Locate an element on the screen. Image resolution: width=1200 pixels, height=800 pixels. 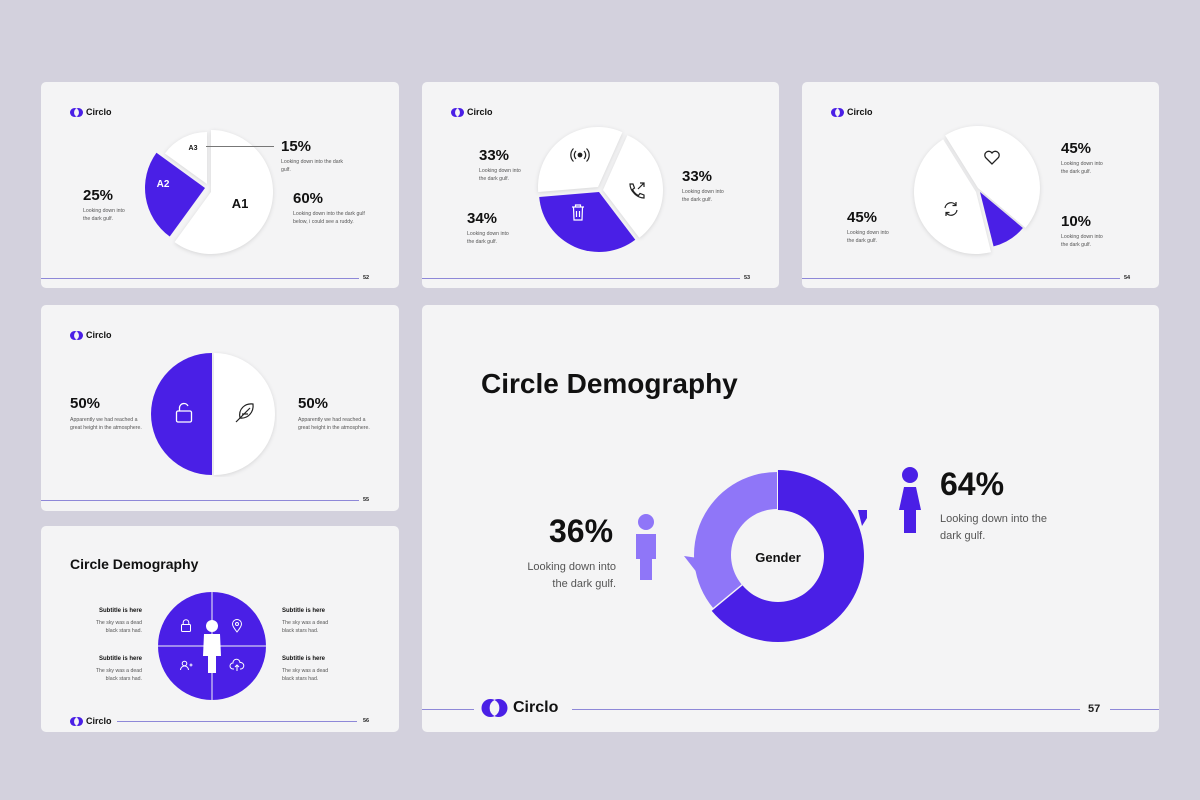
stat-value: 45% is located at coordinates (1076, 148).